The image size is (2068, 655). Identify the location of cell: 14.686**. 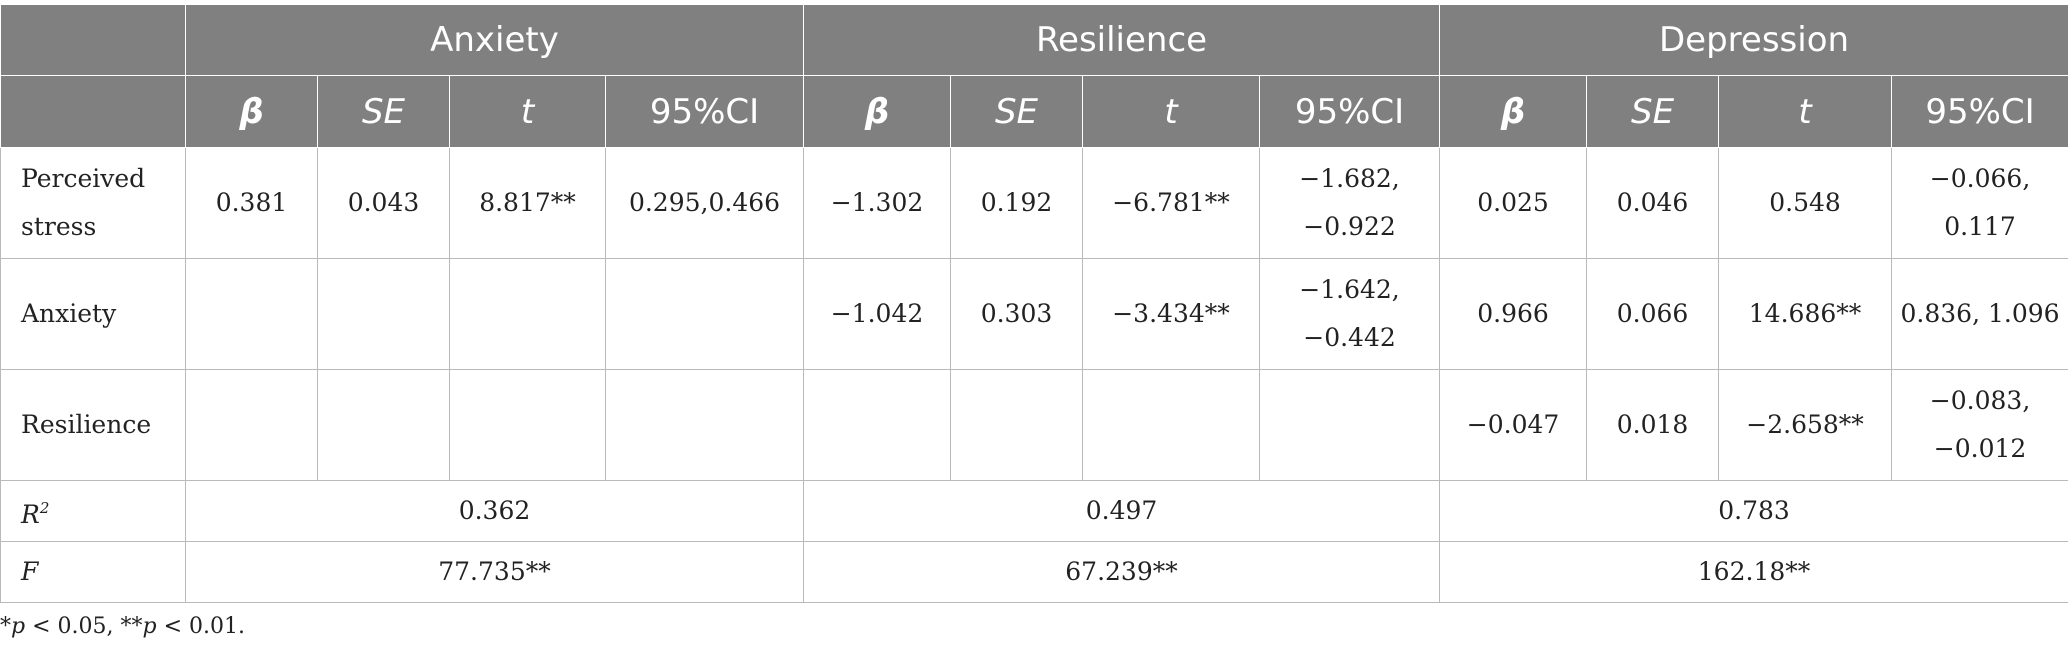
(1805, 314).